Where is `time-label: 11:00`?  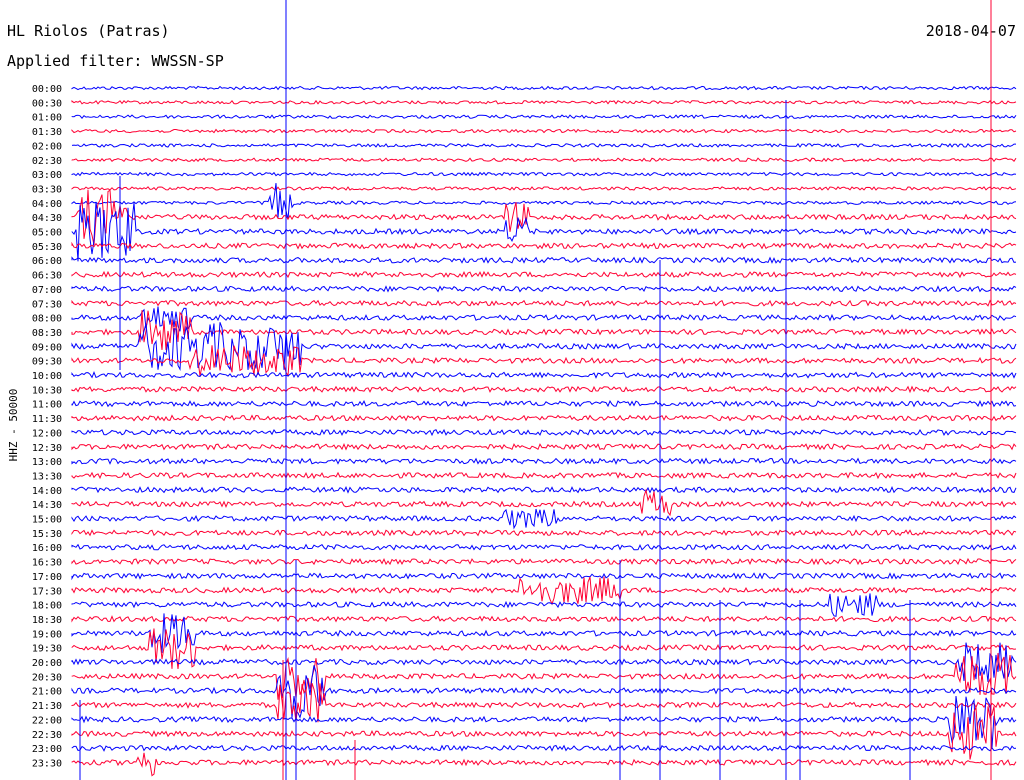 time-label: 11:00 is located at coordinates (47, 405).